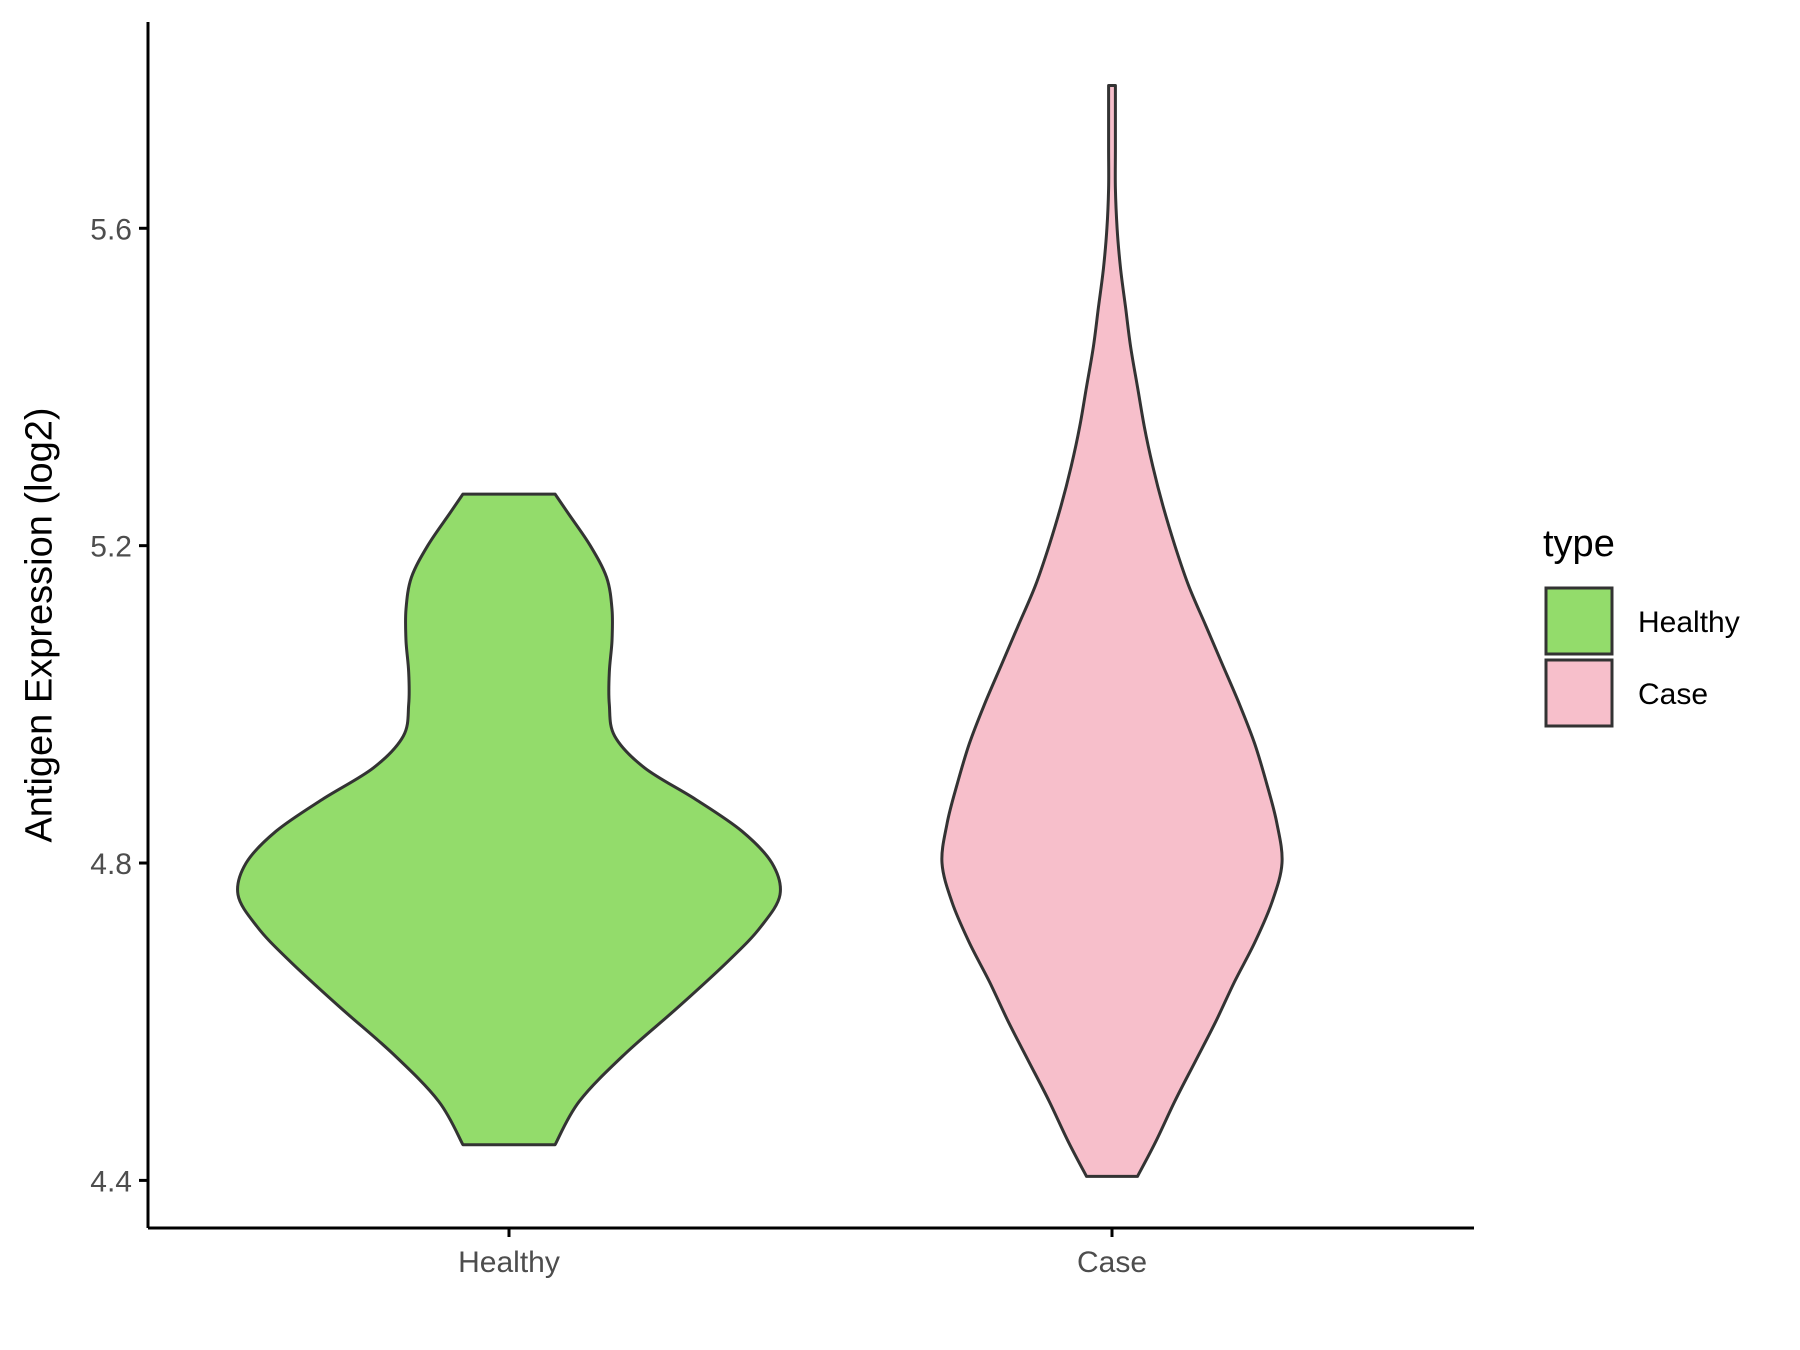 The width and height of the screenshot is (1800, 1350). Describe the element at coordinates (1112, 1262) in the screenshot. I see `x-tick-label: Case` at that location.